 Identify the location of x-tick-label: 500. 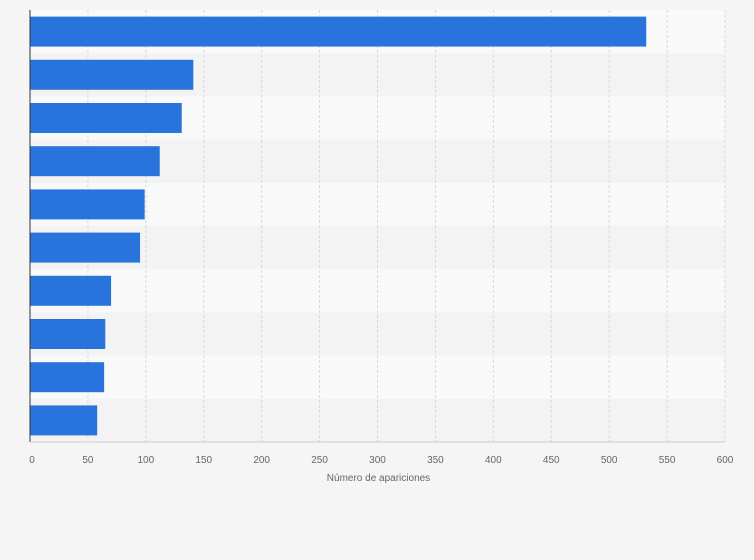
(609, 460).